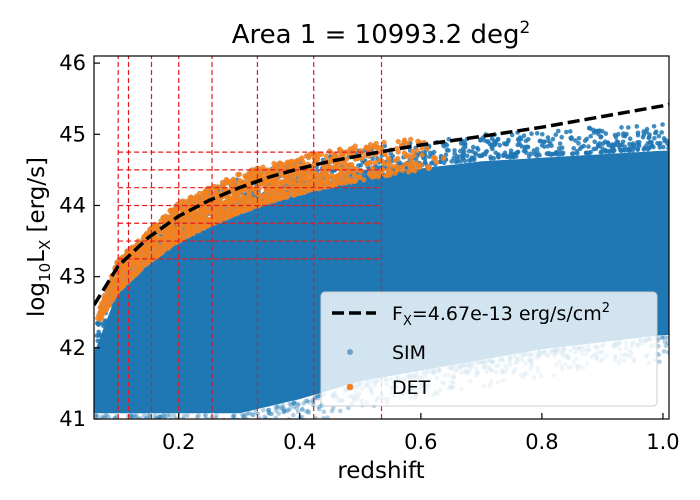 This screenshot has height=500, width=700. I want to click on x-tick-label: 1.0, so click(662, 442).